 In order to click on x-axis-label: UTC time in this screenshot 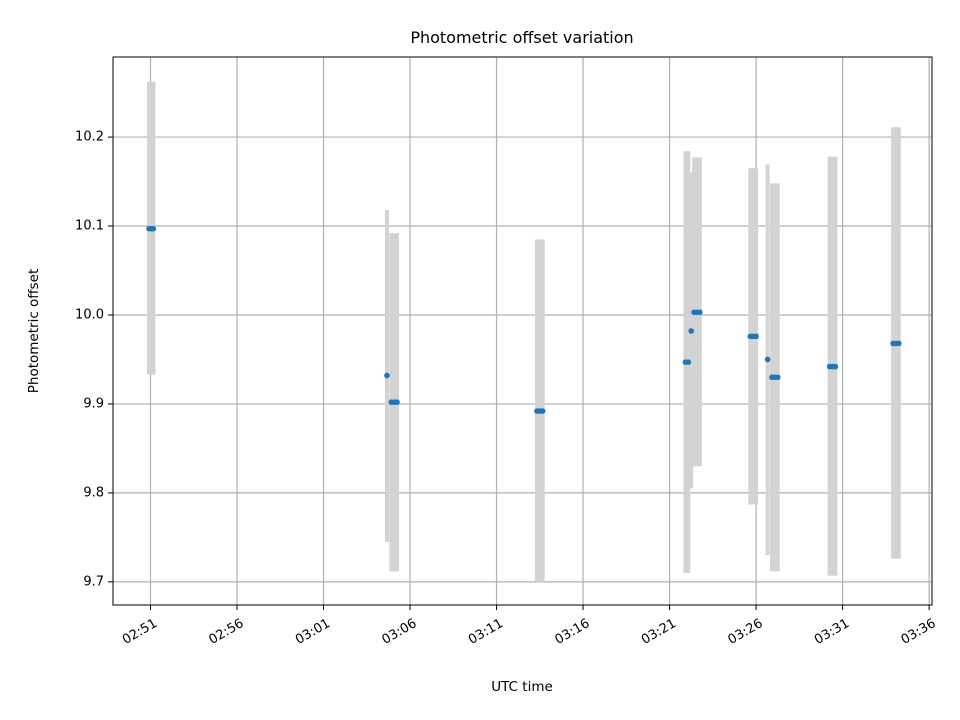, I will do `click(522, 687)`.